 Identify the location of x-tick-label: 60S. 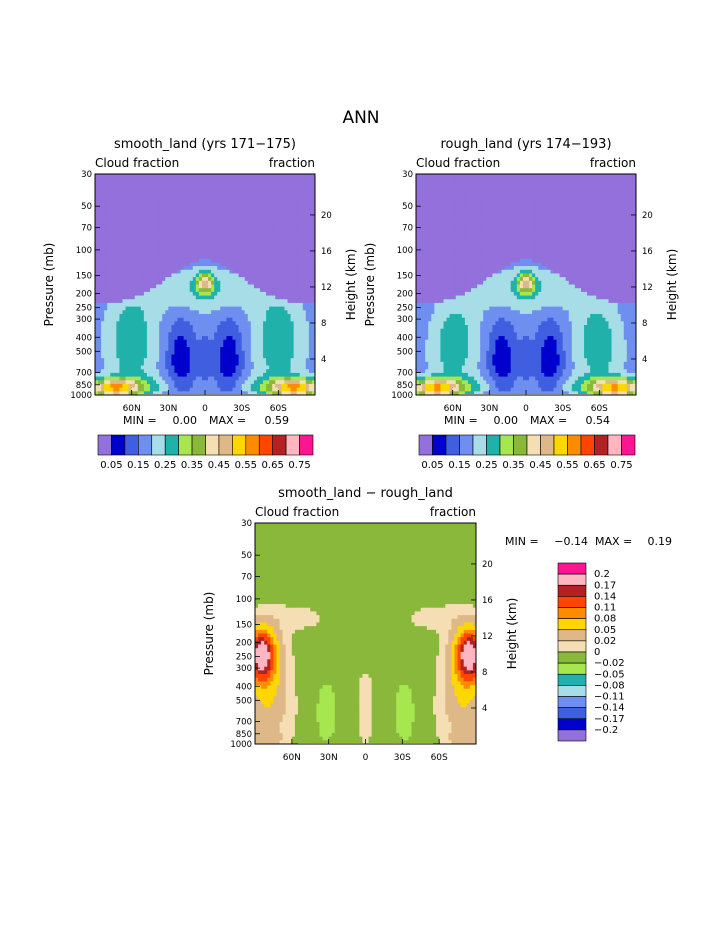
(599, 409).